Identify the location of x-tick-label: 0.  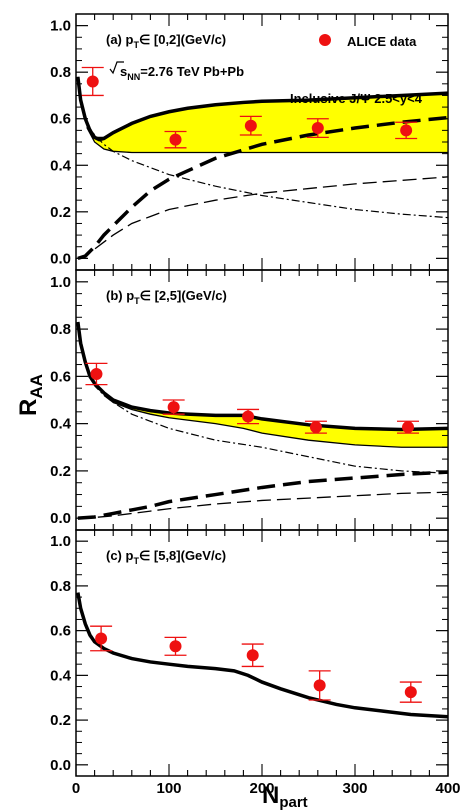
(76, 788).